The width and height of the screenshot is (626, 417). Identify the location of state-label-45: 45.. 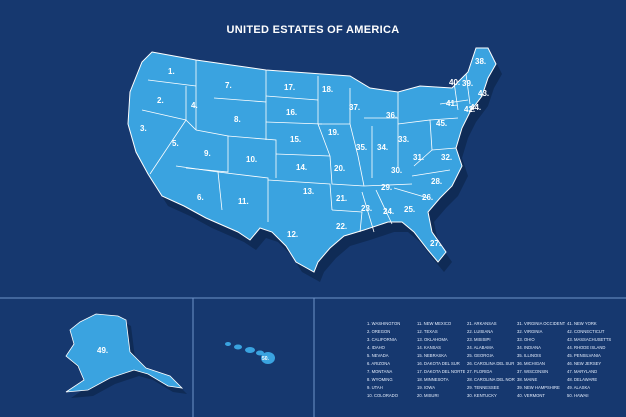
(441, 123).